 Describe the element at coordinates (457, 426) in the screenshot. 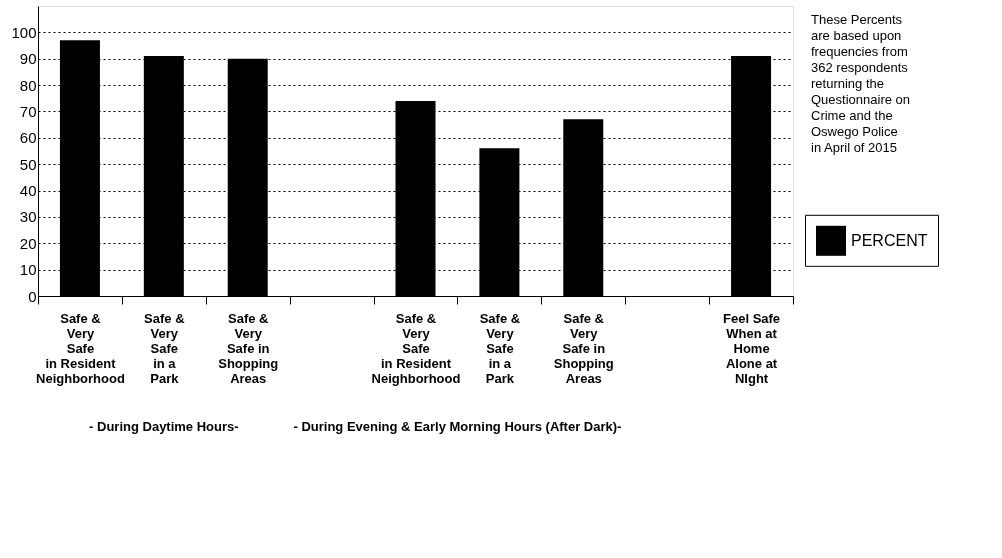

I see `text: - During Evening & Early Morning Hours (After Dark)-` at that location.